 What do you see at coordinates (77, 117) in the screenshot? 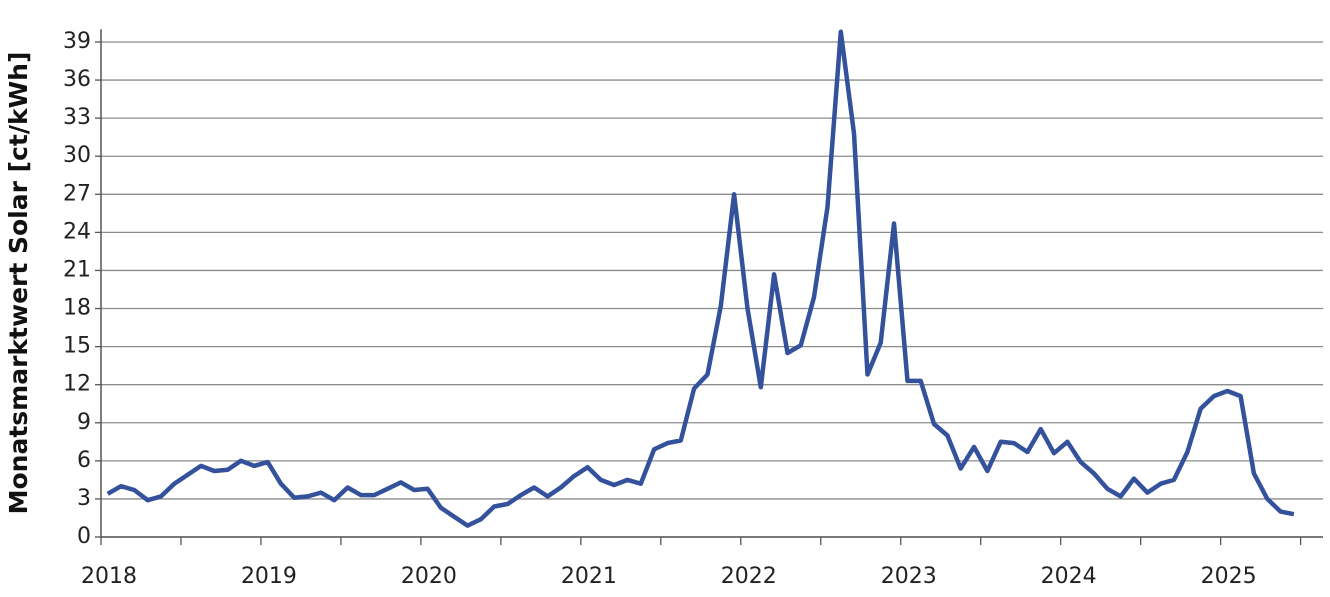
I see `y-tick-label: 33` at bounding box center [77, 117].